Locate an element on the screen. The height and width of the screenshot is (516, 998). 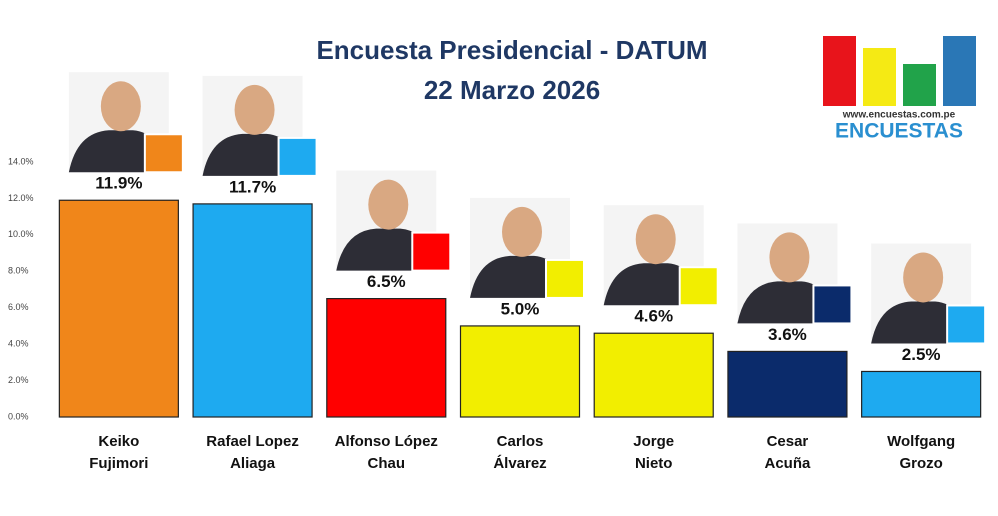
x-tick-label: Rafael Lopez is located at coordinates (252, 441).